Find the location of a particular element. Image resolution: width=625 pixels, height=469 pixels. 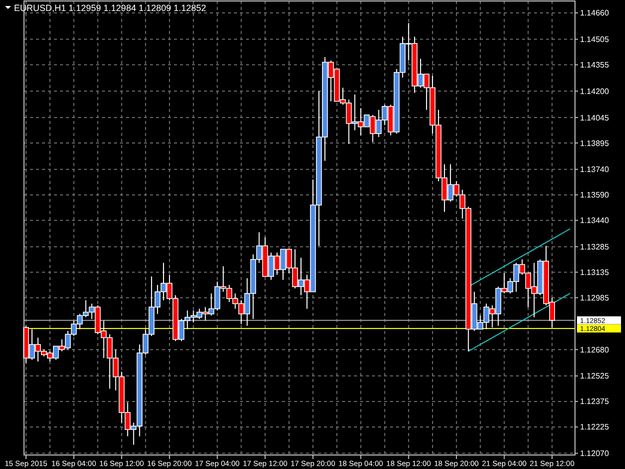

y-tick-label: 1.12070 is located at coordinates (595, 453).